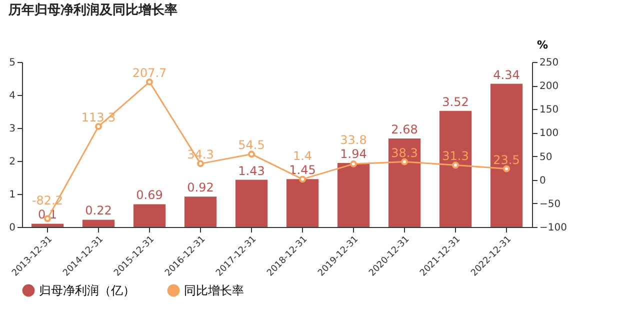  I want to click on data-label: 0.69, so click(149, 195).